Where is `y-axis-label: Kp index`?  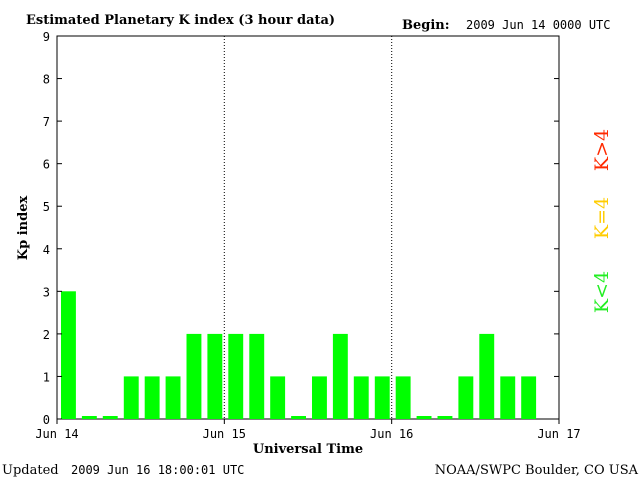 y-axis-label: Kp index is located at coordinates (23, 228).